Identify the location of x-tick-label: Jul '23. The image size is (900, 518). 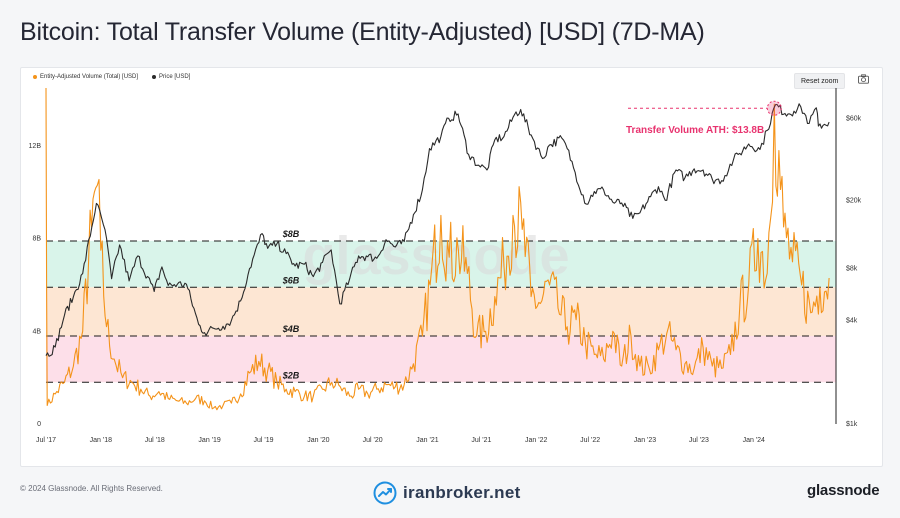
(699, 440).